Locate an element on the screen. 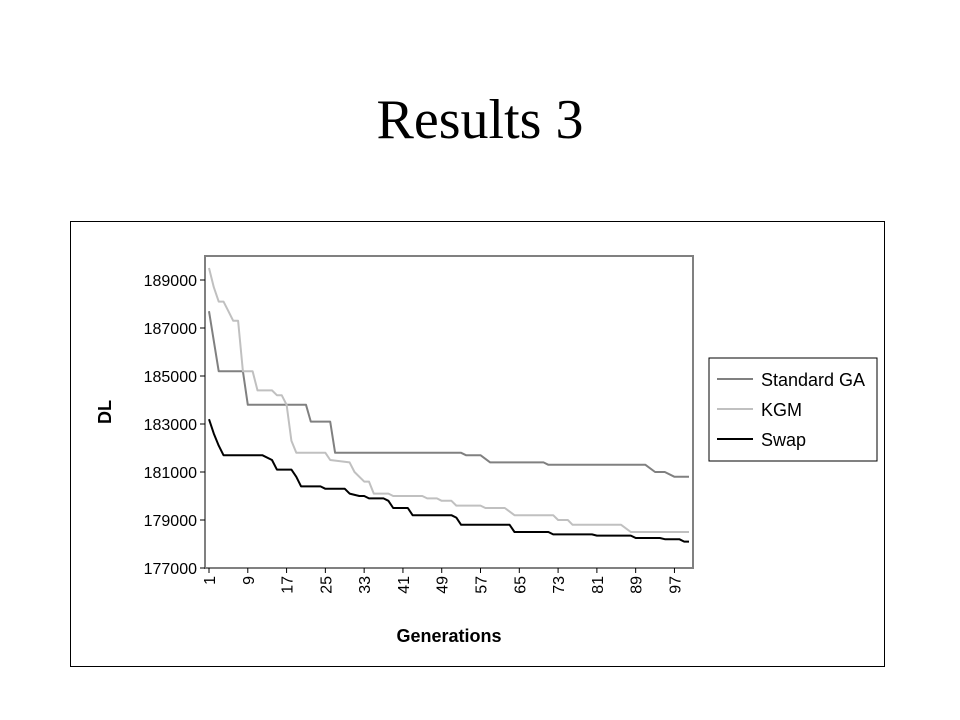  legend-label: Swap is located at coordinates (783, 440).